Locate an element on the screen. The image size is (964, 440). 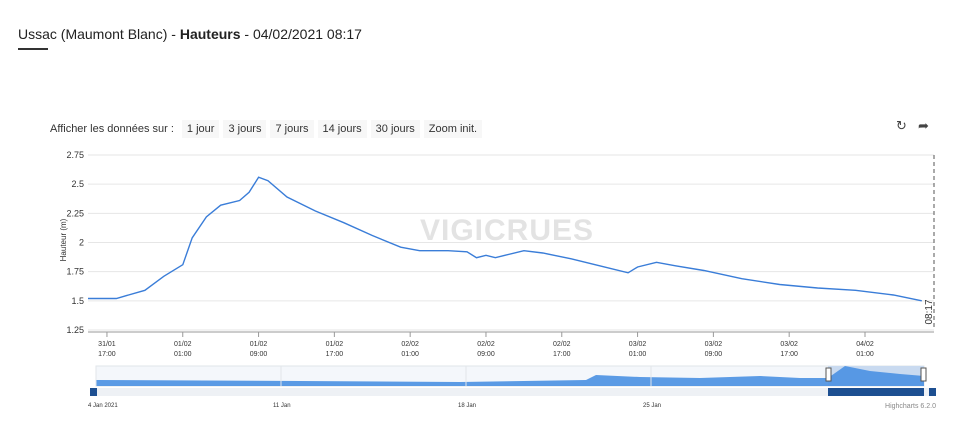
range-button-30-days: 30 jours is located at coordinates (395, 129).